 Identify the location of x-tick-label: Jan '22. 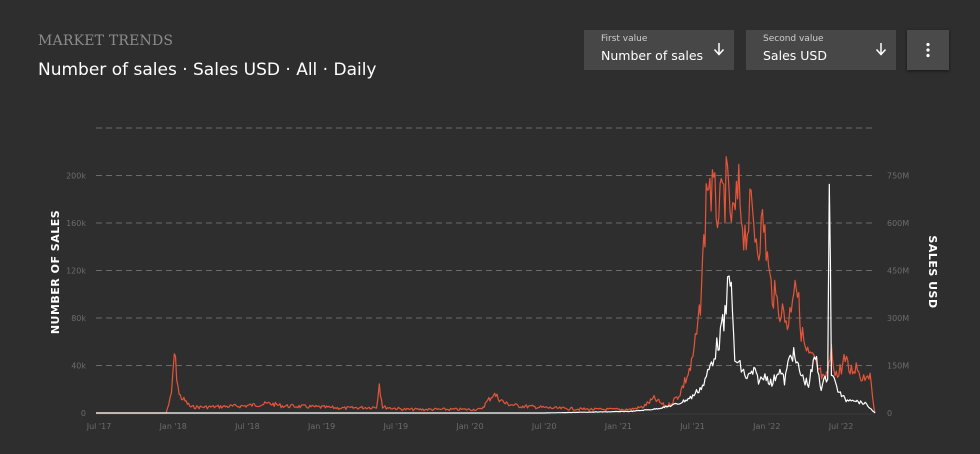
(766, 426).